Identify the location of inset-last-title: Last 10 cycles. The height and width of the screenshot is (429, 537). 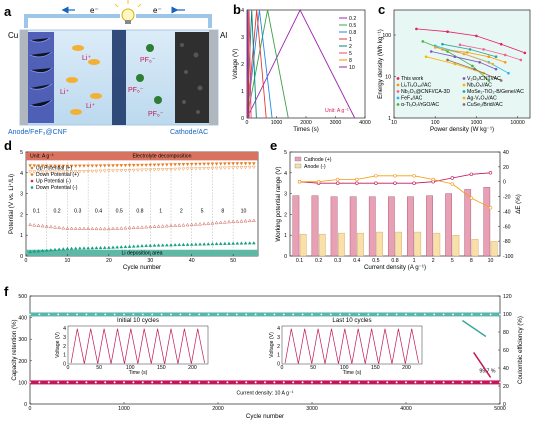
(351, 320).